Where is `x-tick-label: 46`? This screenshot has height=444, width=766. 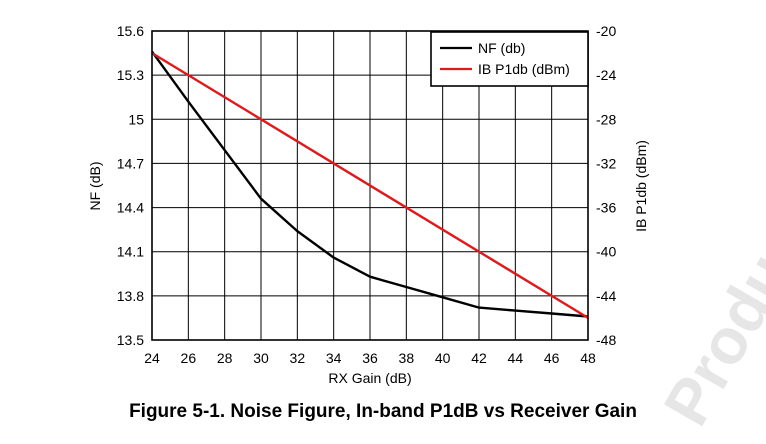 x-tick-label: 46 is located at coordinates (552, 358).